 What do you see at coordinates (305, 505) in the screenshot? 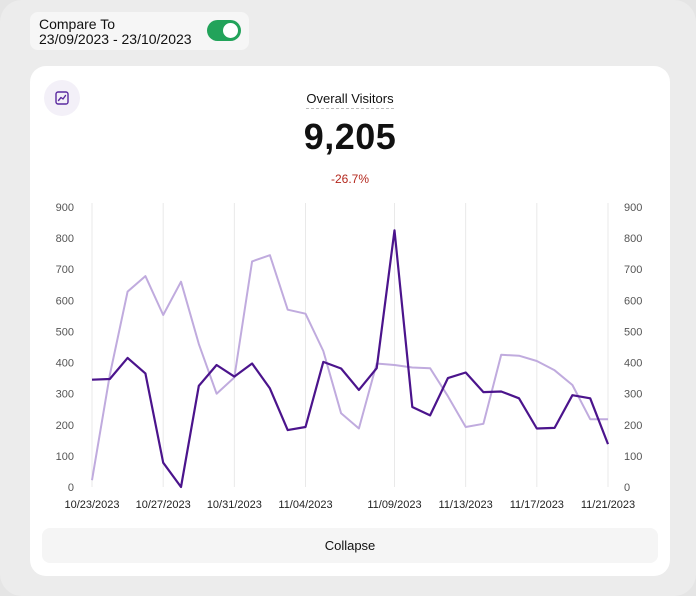
I see `x-tick-3: 11/04/2023` at bounding box center [305, 505].